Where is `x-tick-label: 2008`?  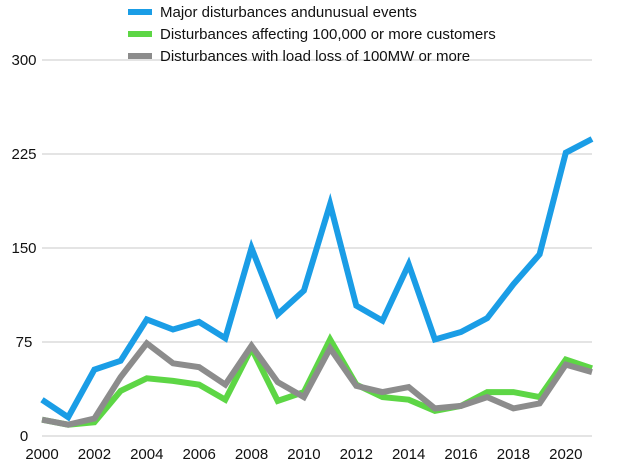
x-tick-label: 2008 is located at coordinates (251, 454).